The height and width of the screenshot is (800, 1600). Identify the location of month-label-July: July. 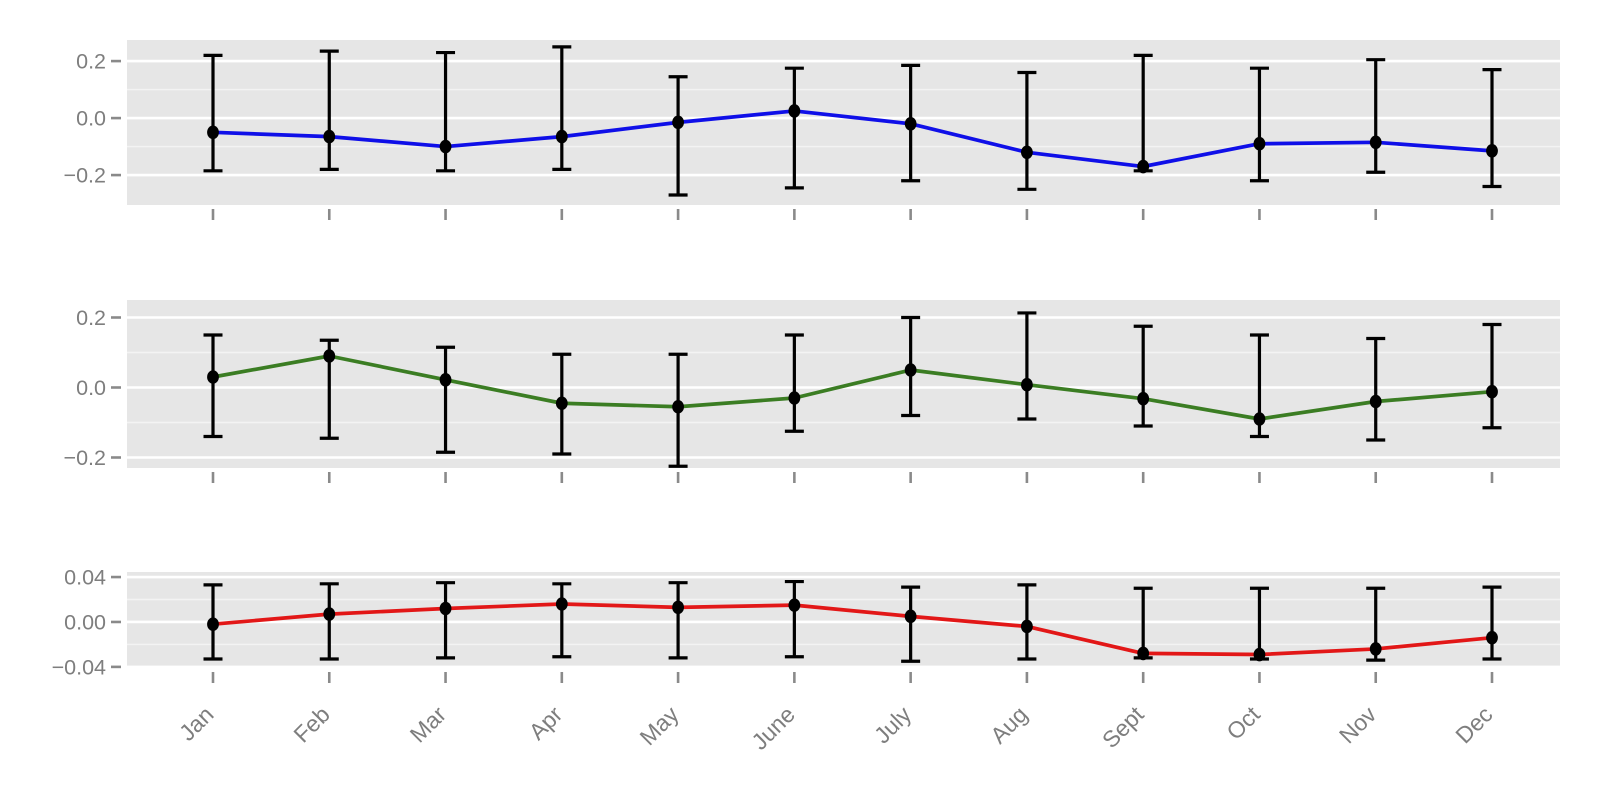
(893, 725).